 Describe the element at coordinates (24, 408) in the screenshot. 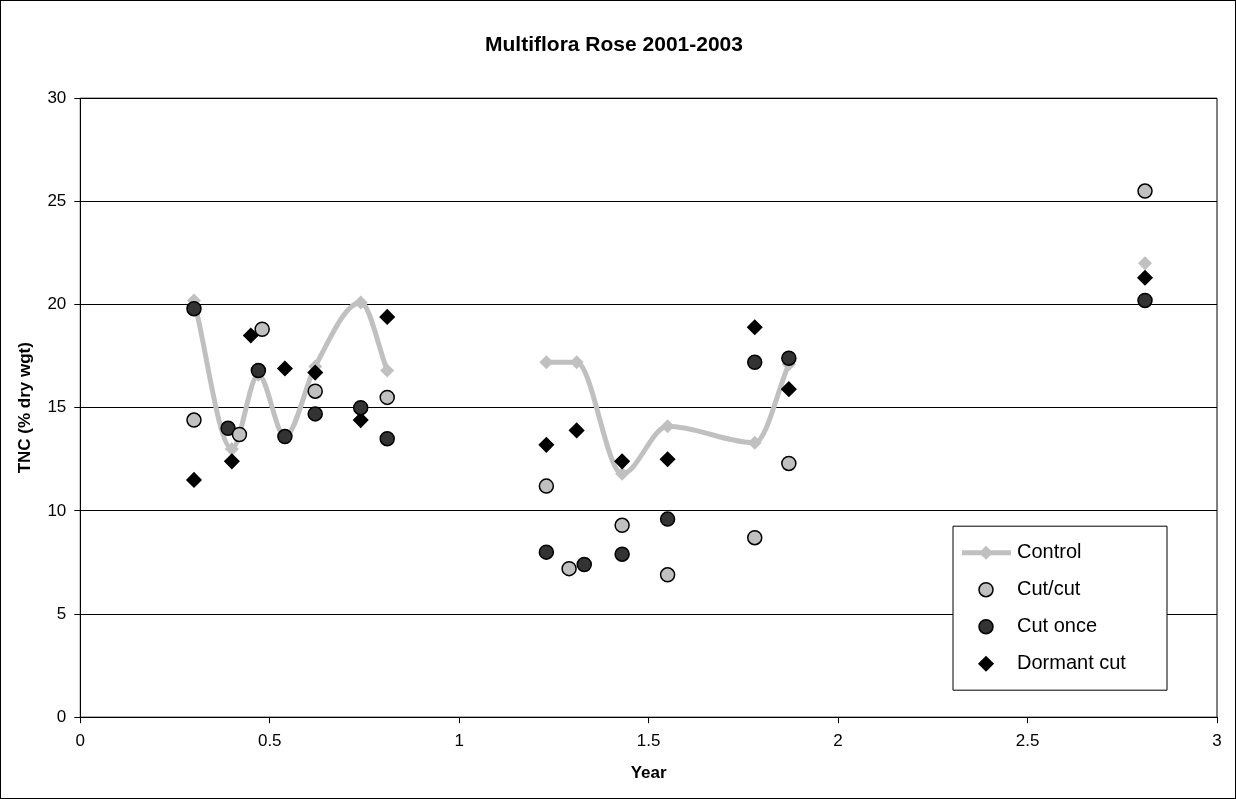

I see `y-axis-title: TNC (% dry wgt)` at that location.